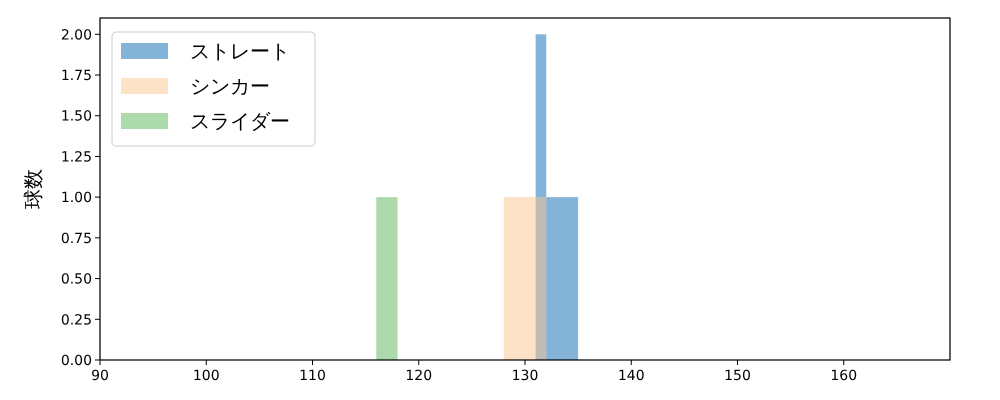 The height and width of the screenshot is (400, 1000). I want to click on y-tick-label: 0.50, so click(76, 280).